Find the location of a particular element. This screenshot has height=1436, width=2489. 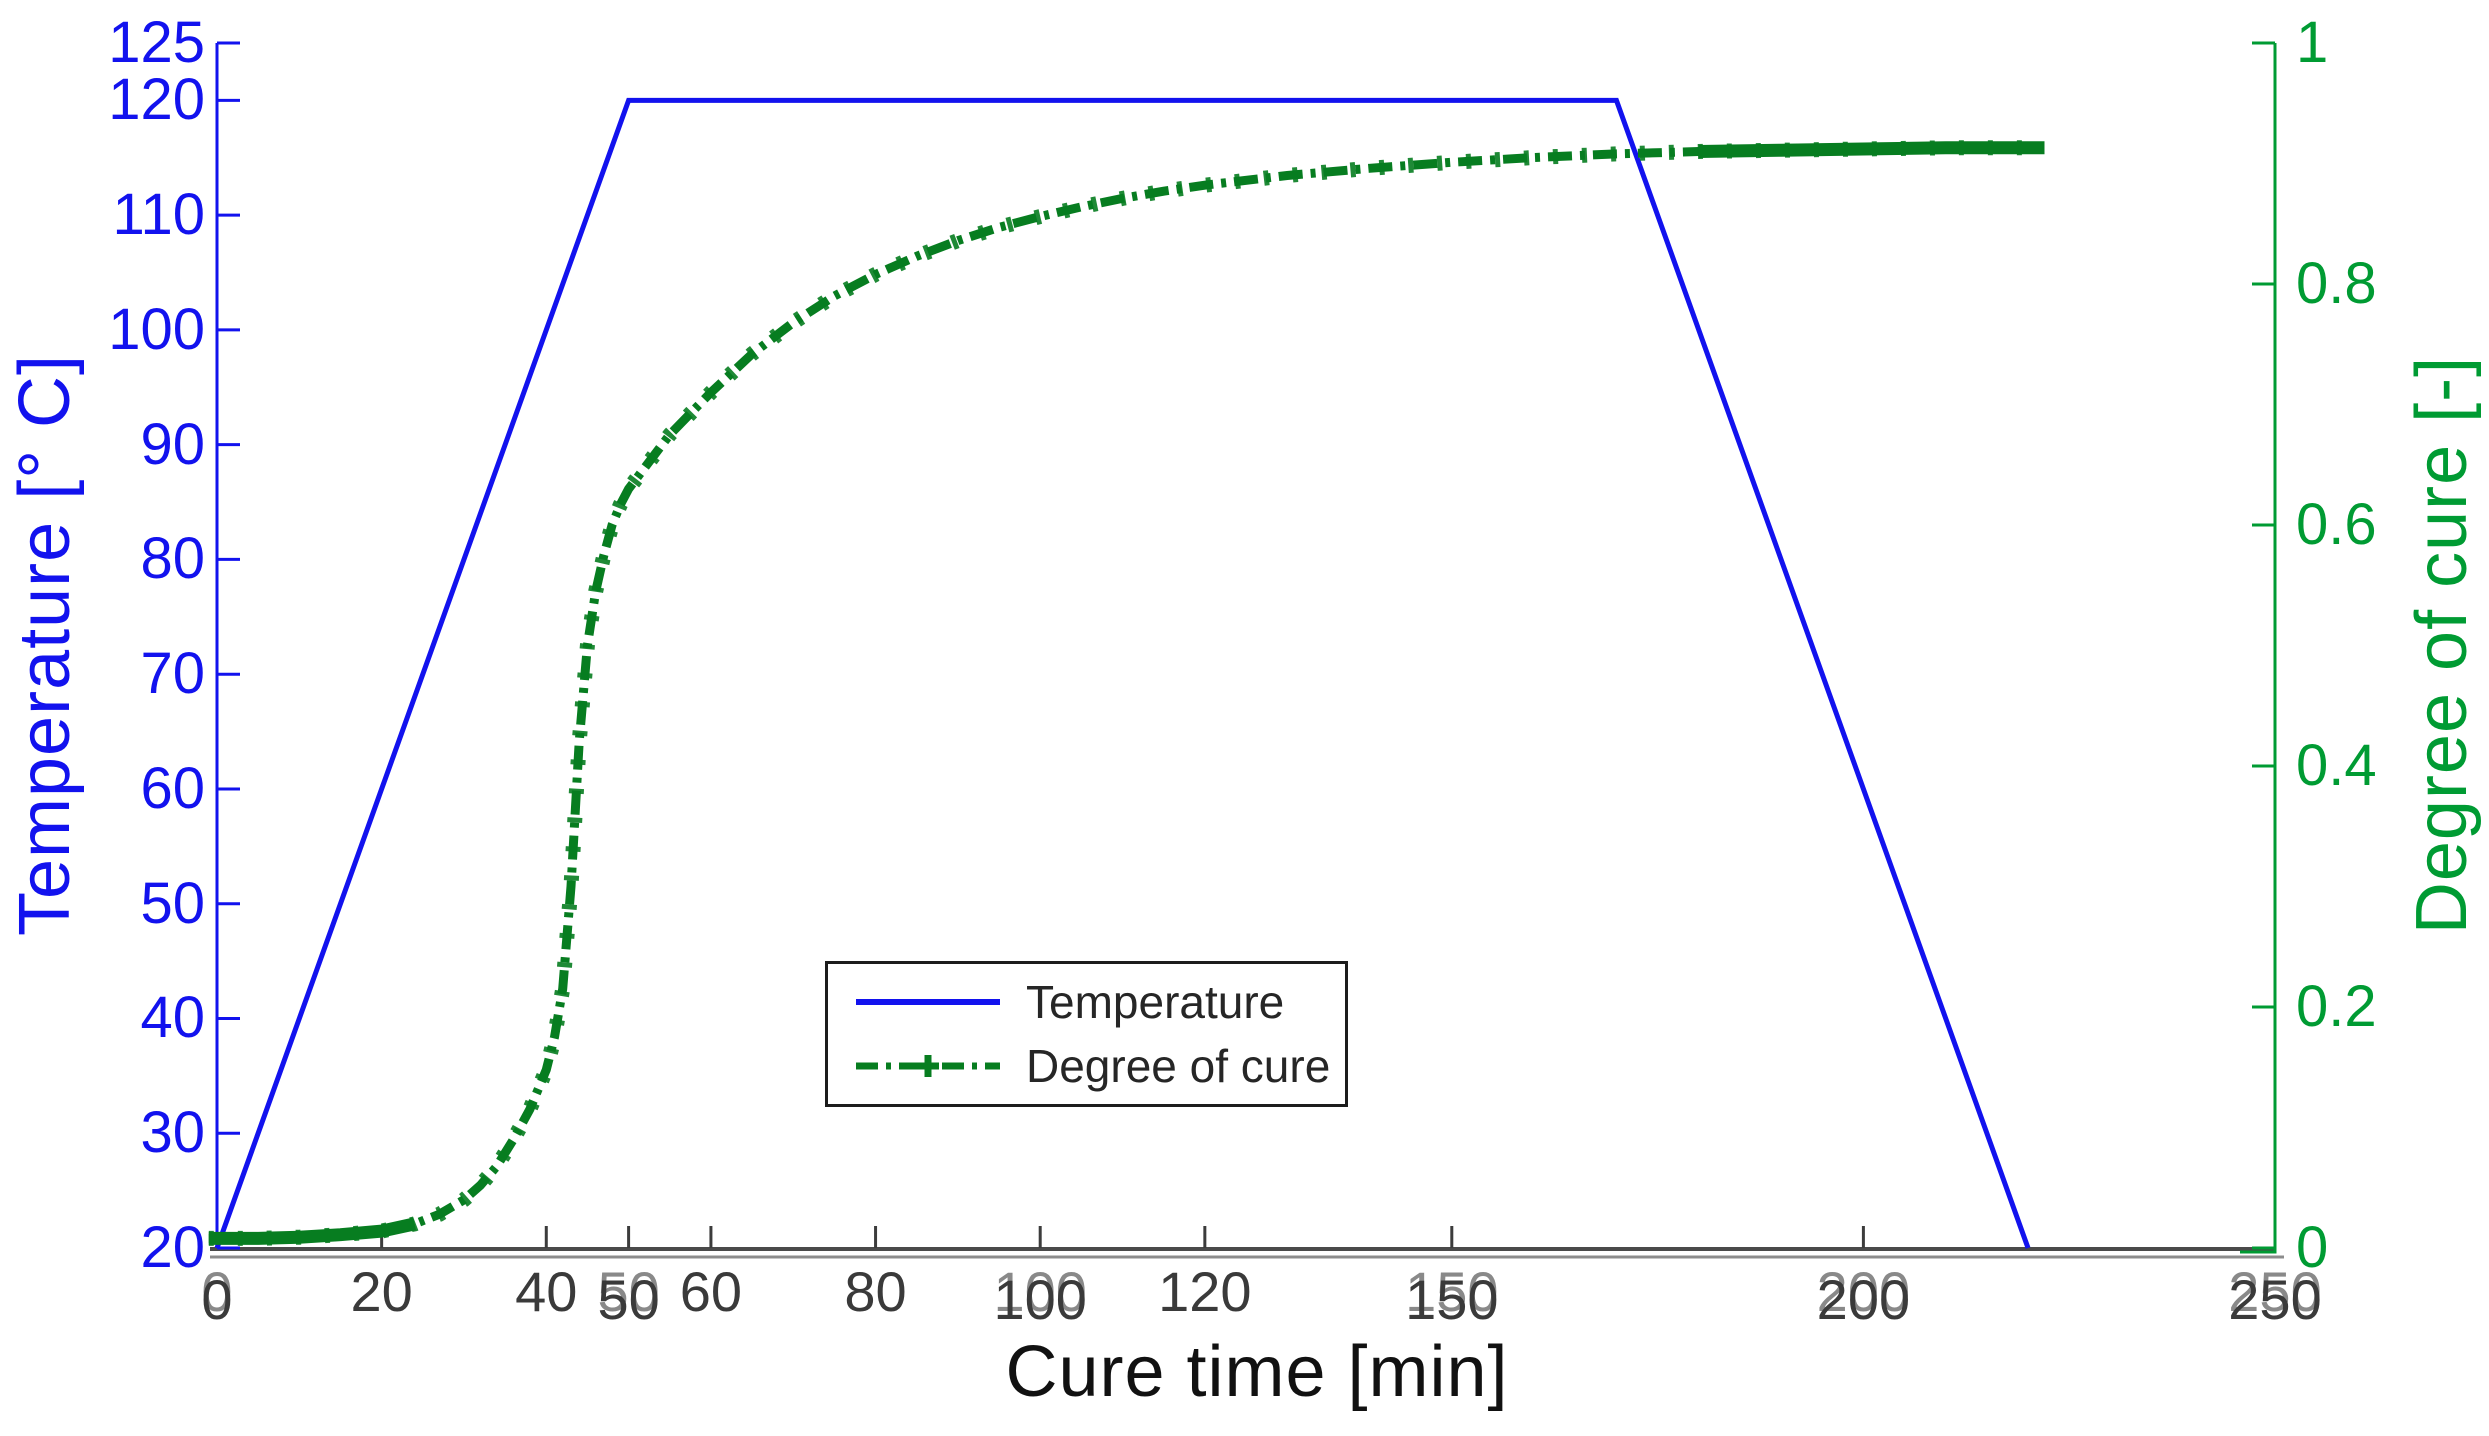

y-right-tick-label: 0.8 is located at coordinates (2336, 283).